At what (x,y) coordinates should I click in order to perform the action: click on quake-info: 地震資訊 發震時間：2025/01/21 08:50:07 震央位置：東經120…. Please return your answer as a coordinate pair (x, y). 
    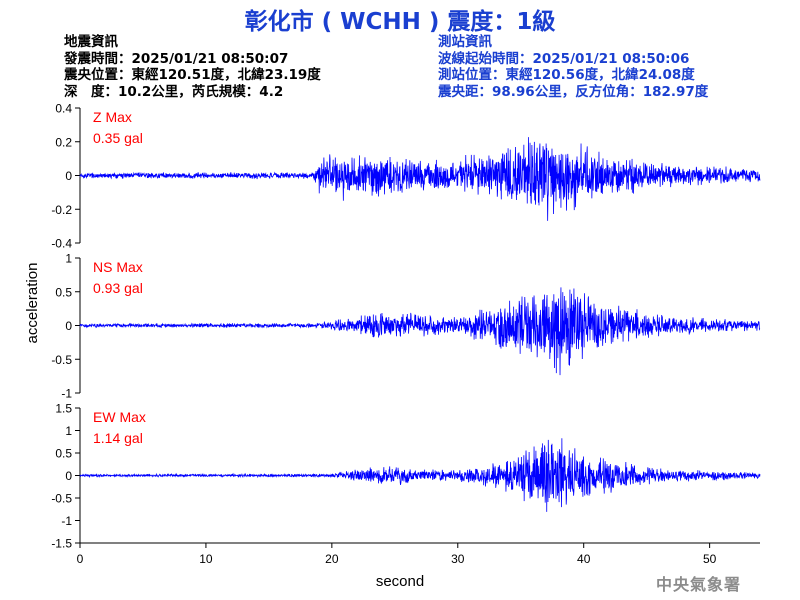
    Looking at the image, I should click on (192, 67).